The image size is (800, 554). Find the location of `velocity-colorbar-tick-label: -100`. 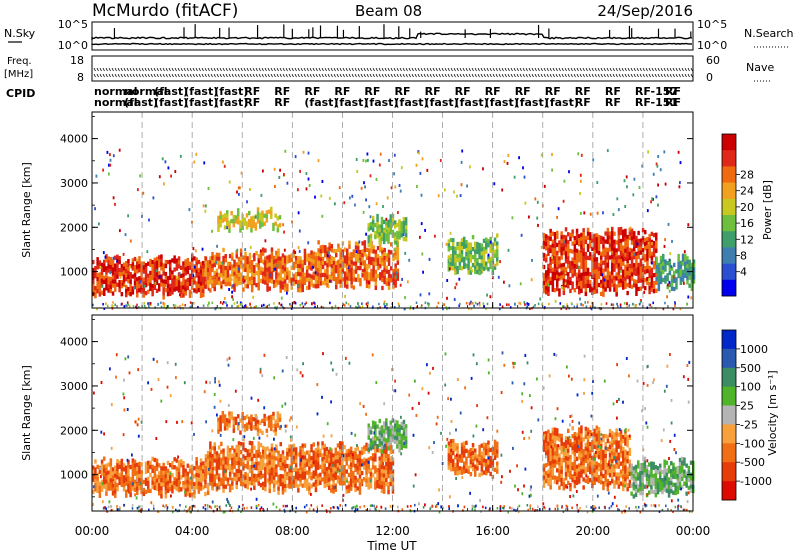

velocity-colorbar-tick-label: -100 is located at coordinates (752, 443).